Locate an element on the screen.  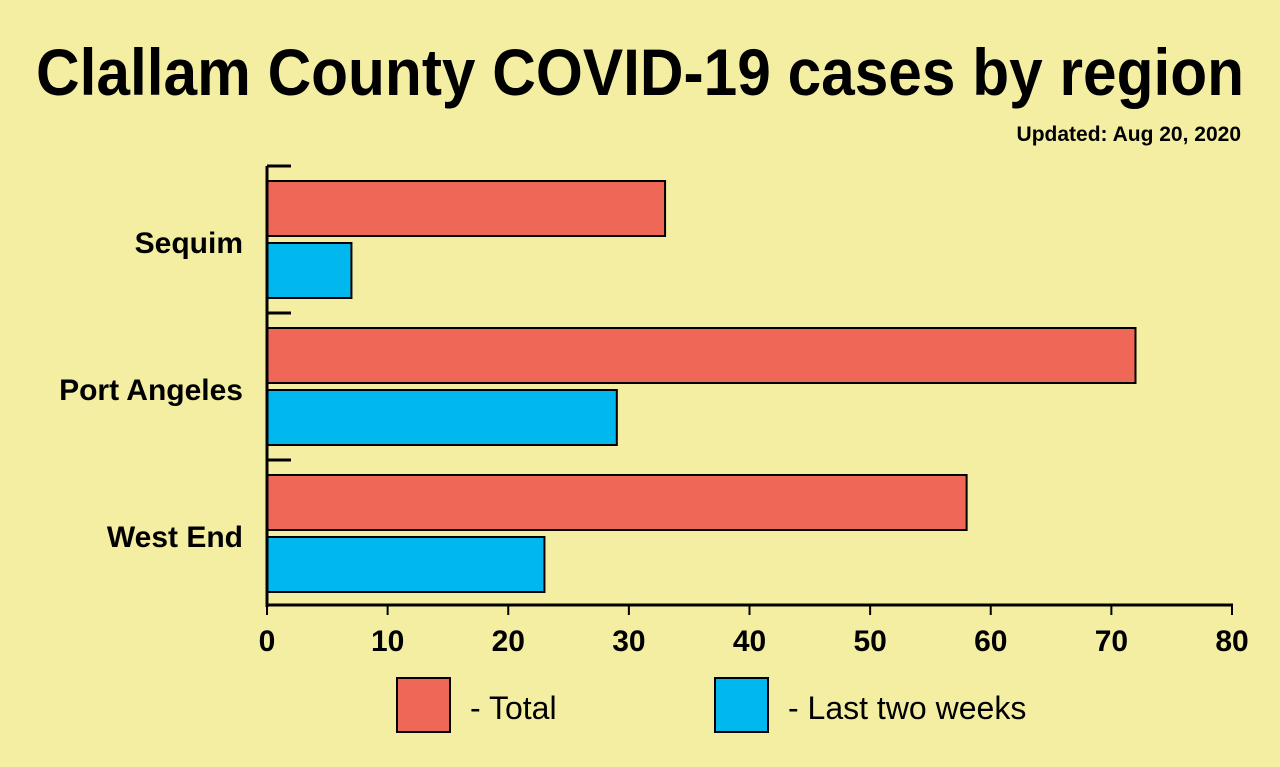
chart-title: Clallam County COVID-19 cases by region is located at coordinates (640, 72).